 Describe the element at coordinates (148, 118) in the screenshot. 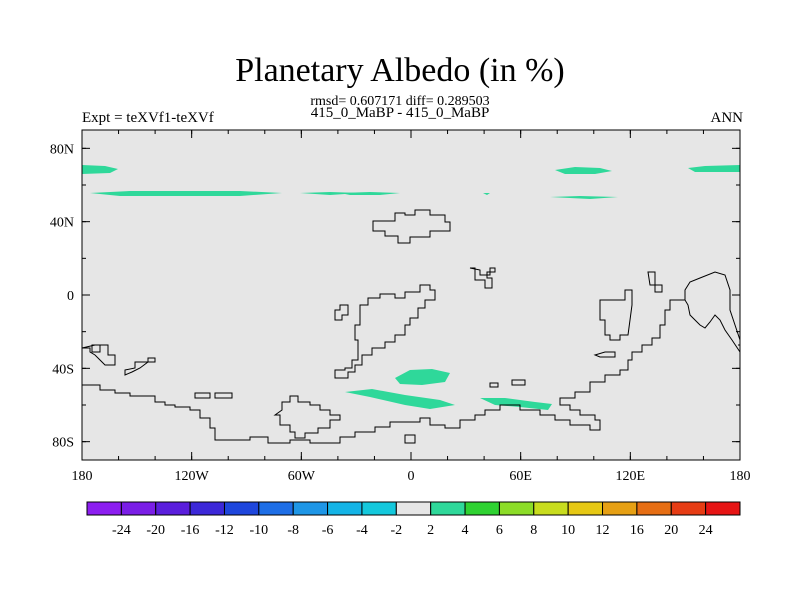

I see `experiment-label: Expt = teXVf1-teXVf` at that location.